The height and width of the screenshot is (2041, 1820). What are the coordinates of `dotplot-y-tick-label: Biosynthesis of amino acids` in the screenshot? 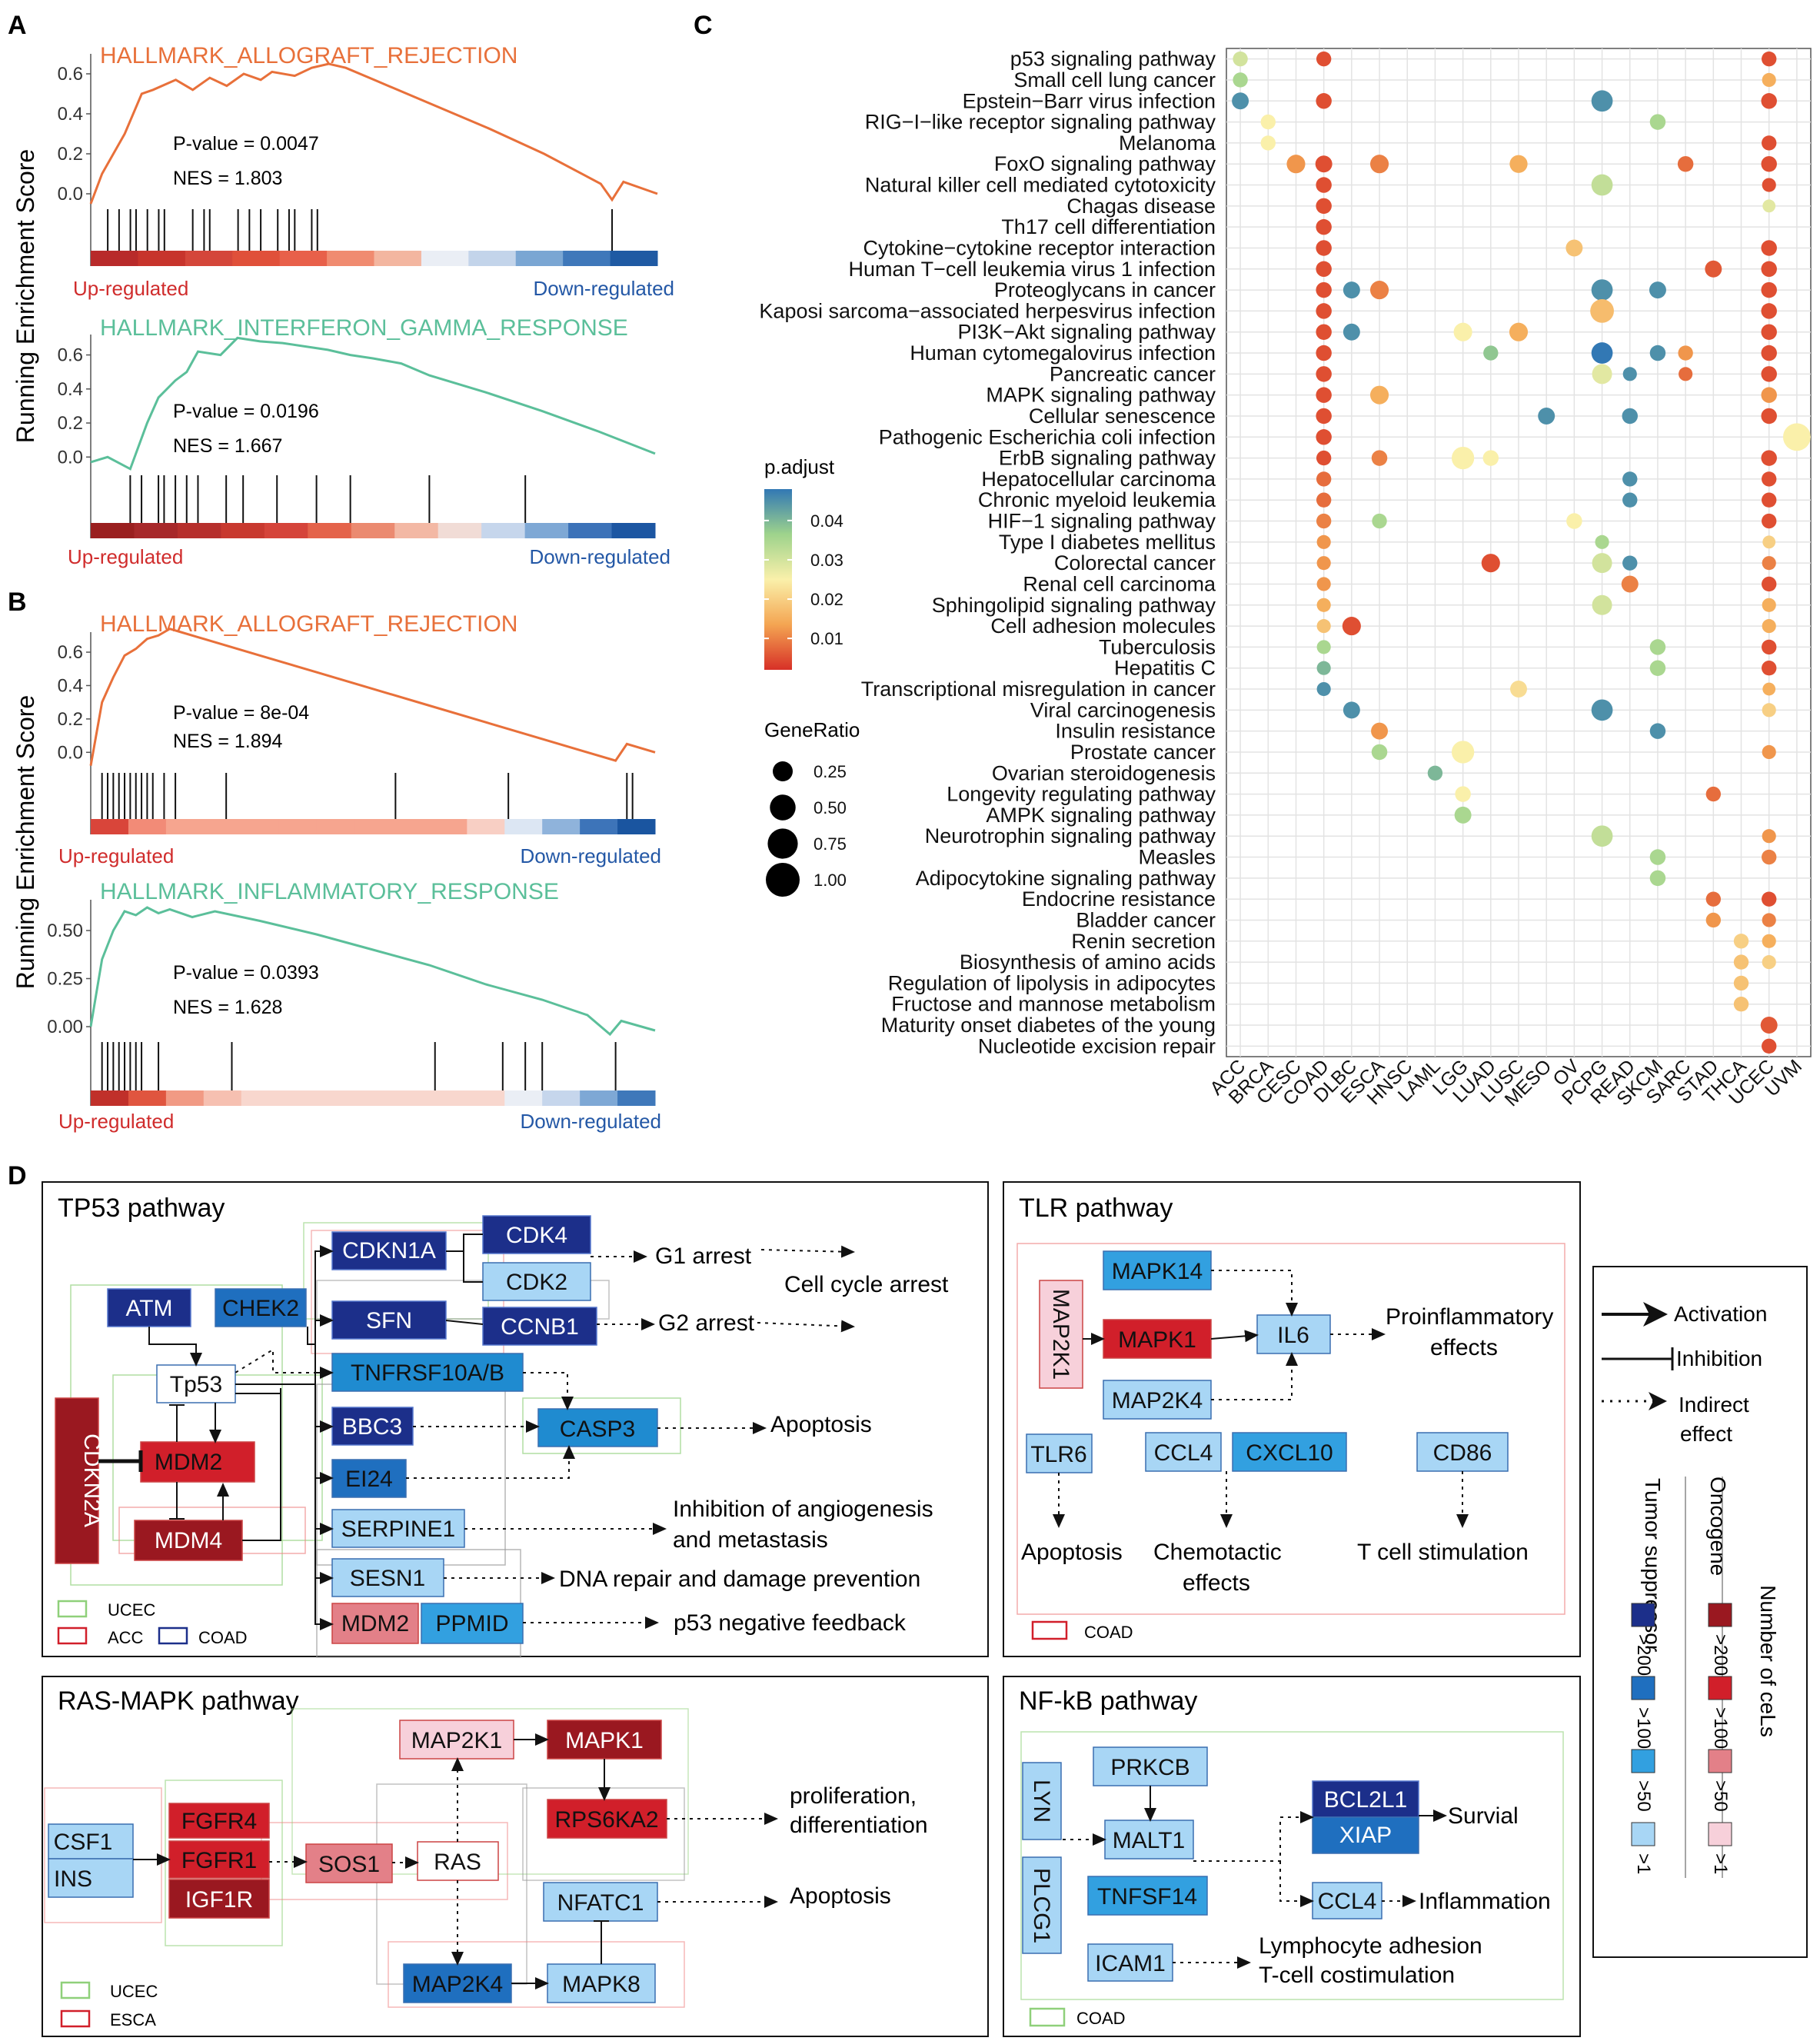 It's located at (1088, 963).